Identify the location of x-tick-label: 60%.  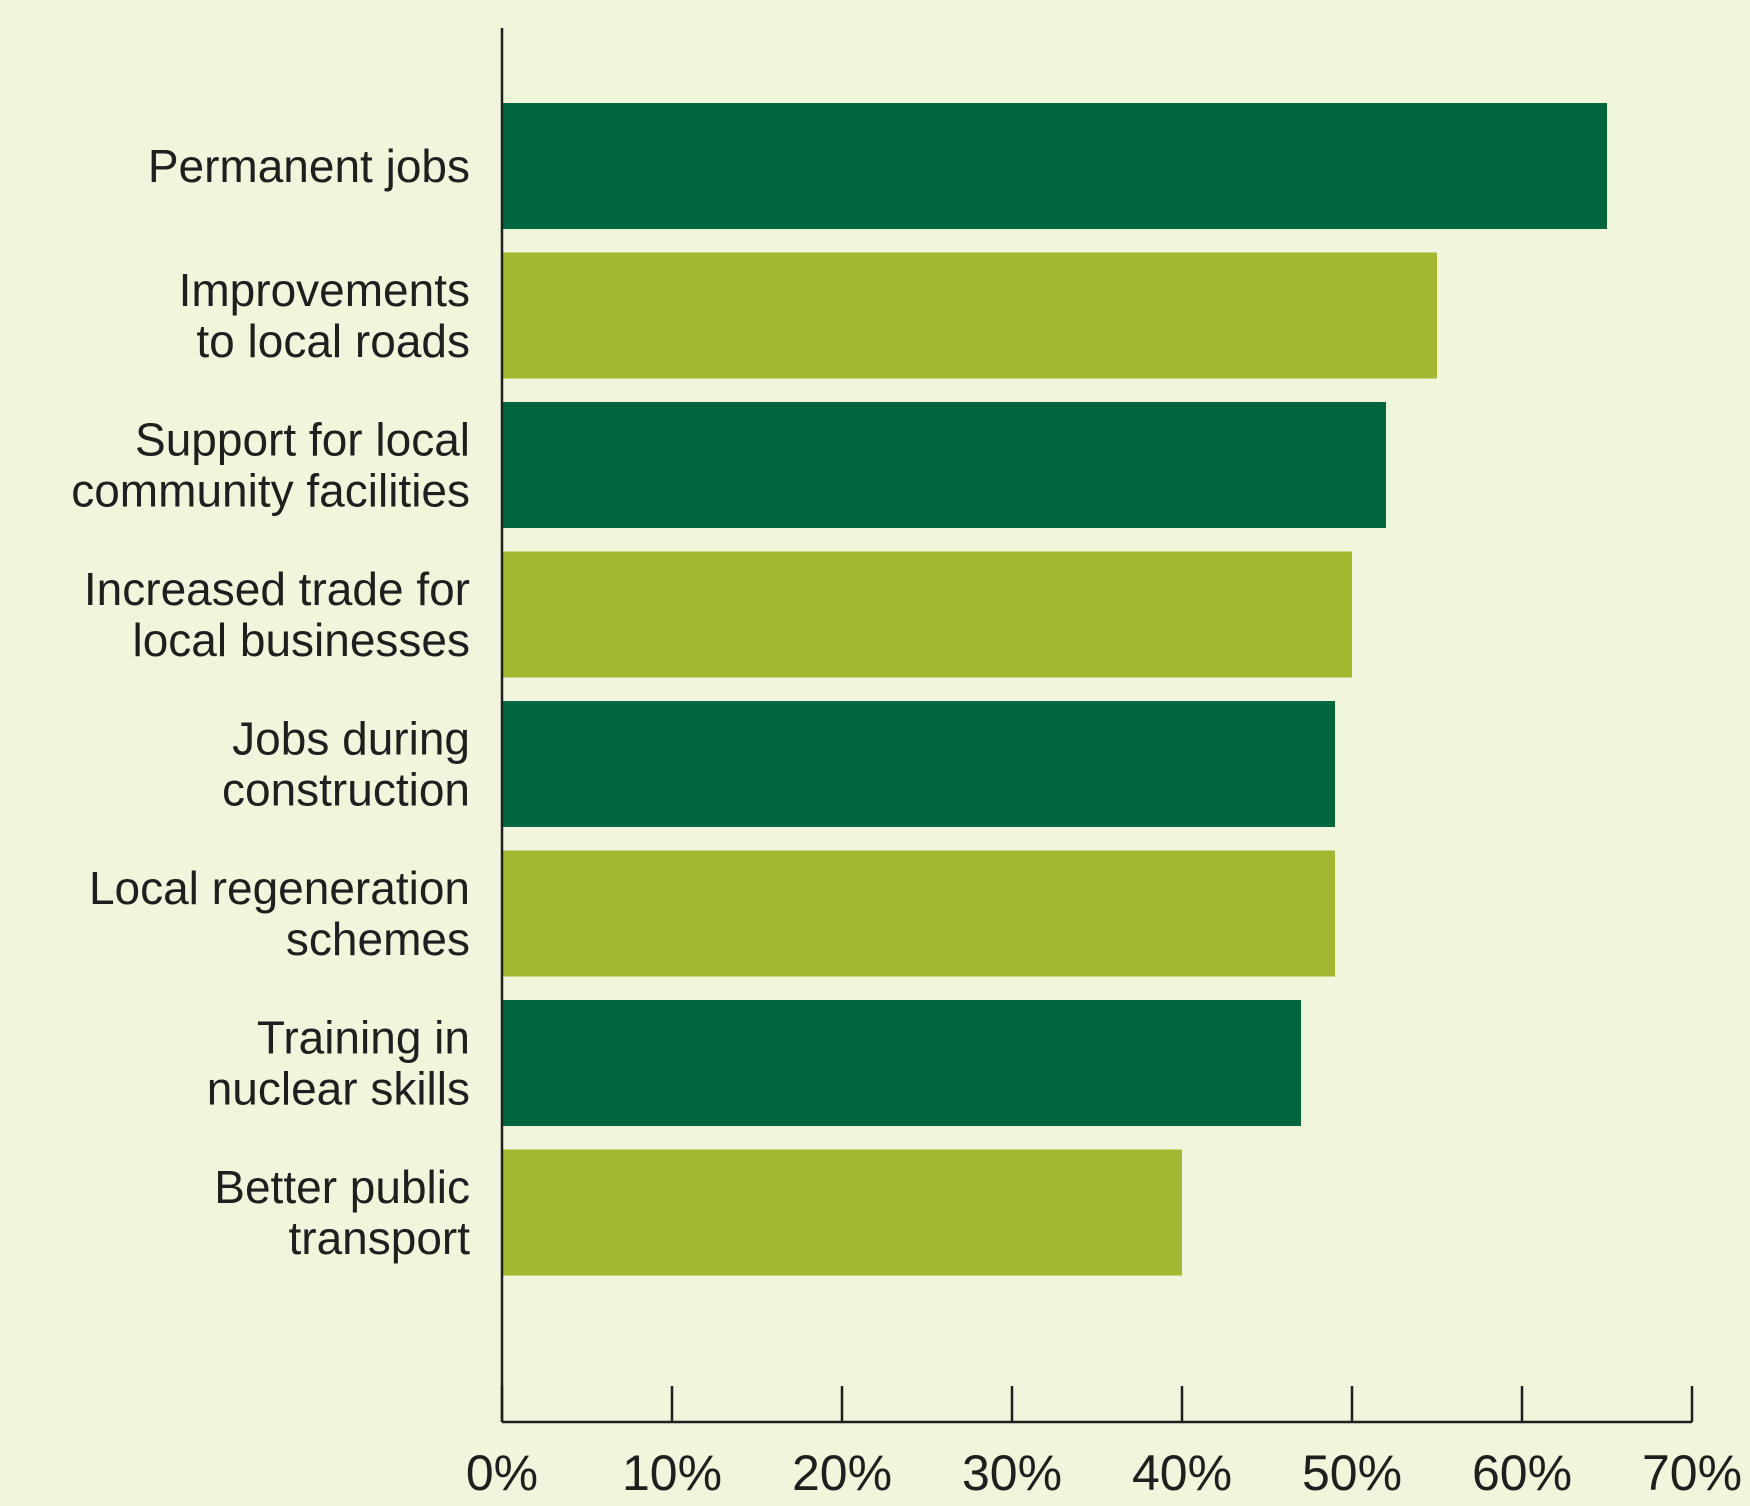
(1522, 1473).